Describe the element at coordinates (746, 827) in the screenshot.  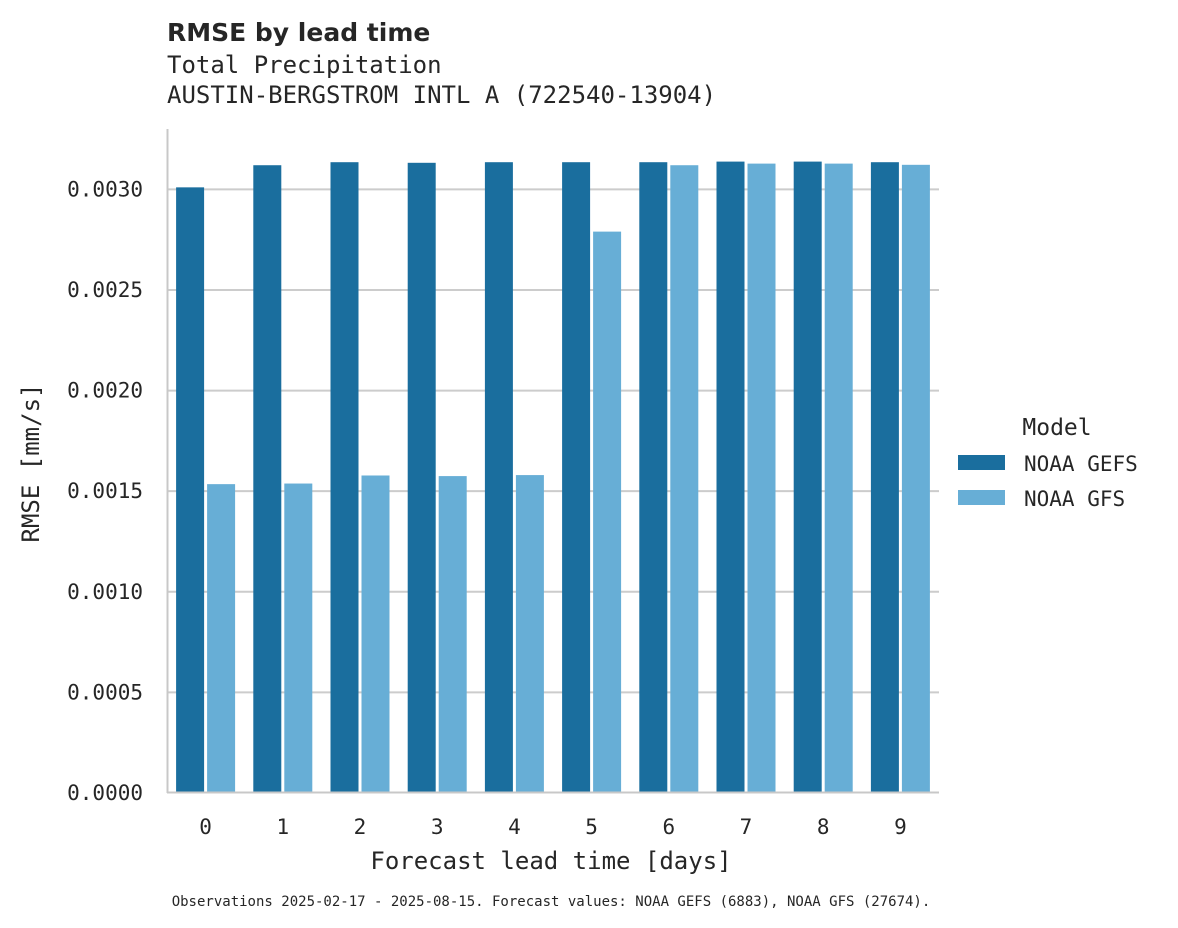
I see `x-tick-label: 7` at that location.